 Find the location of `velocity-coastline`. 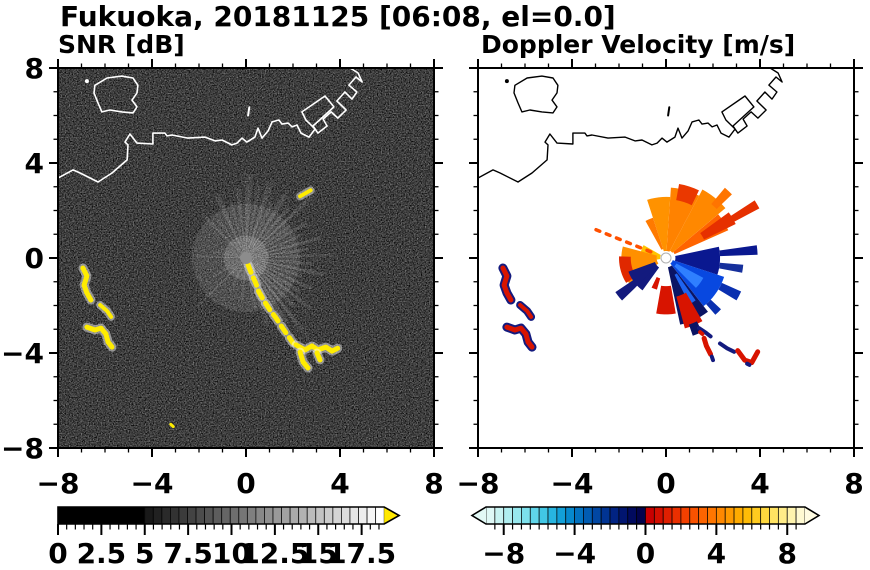

velocity-coastline is located at coordinates (630, 125).